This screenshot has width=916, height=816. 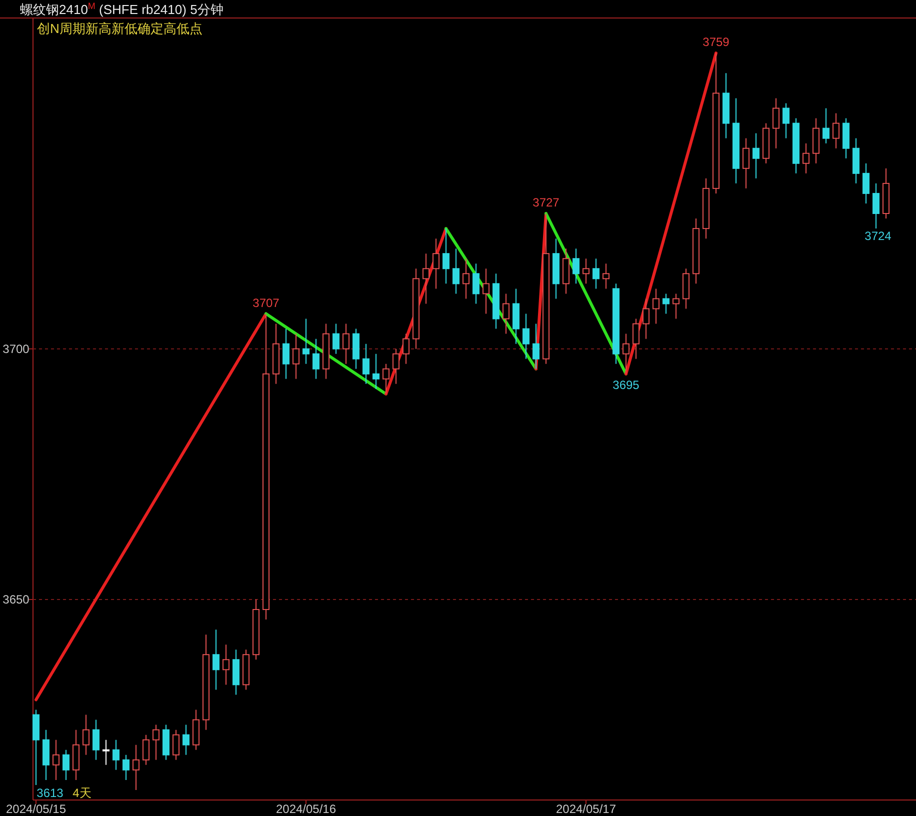 I want to click on x-tick-label: 2024/05/16, so click(x=306, y=809).